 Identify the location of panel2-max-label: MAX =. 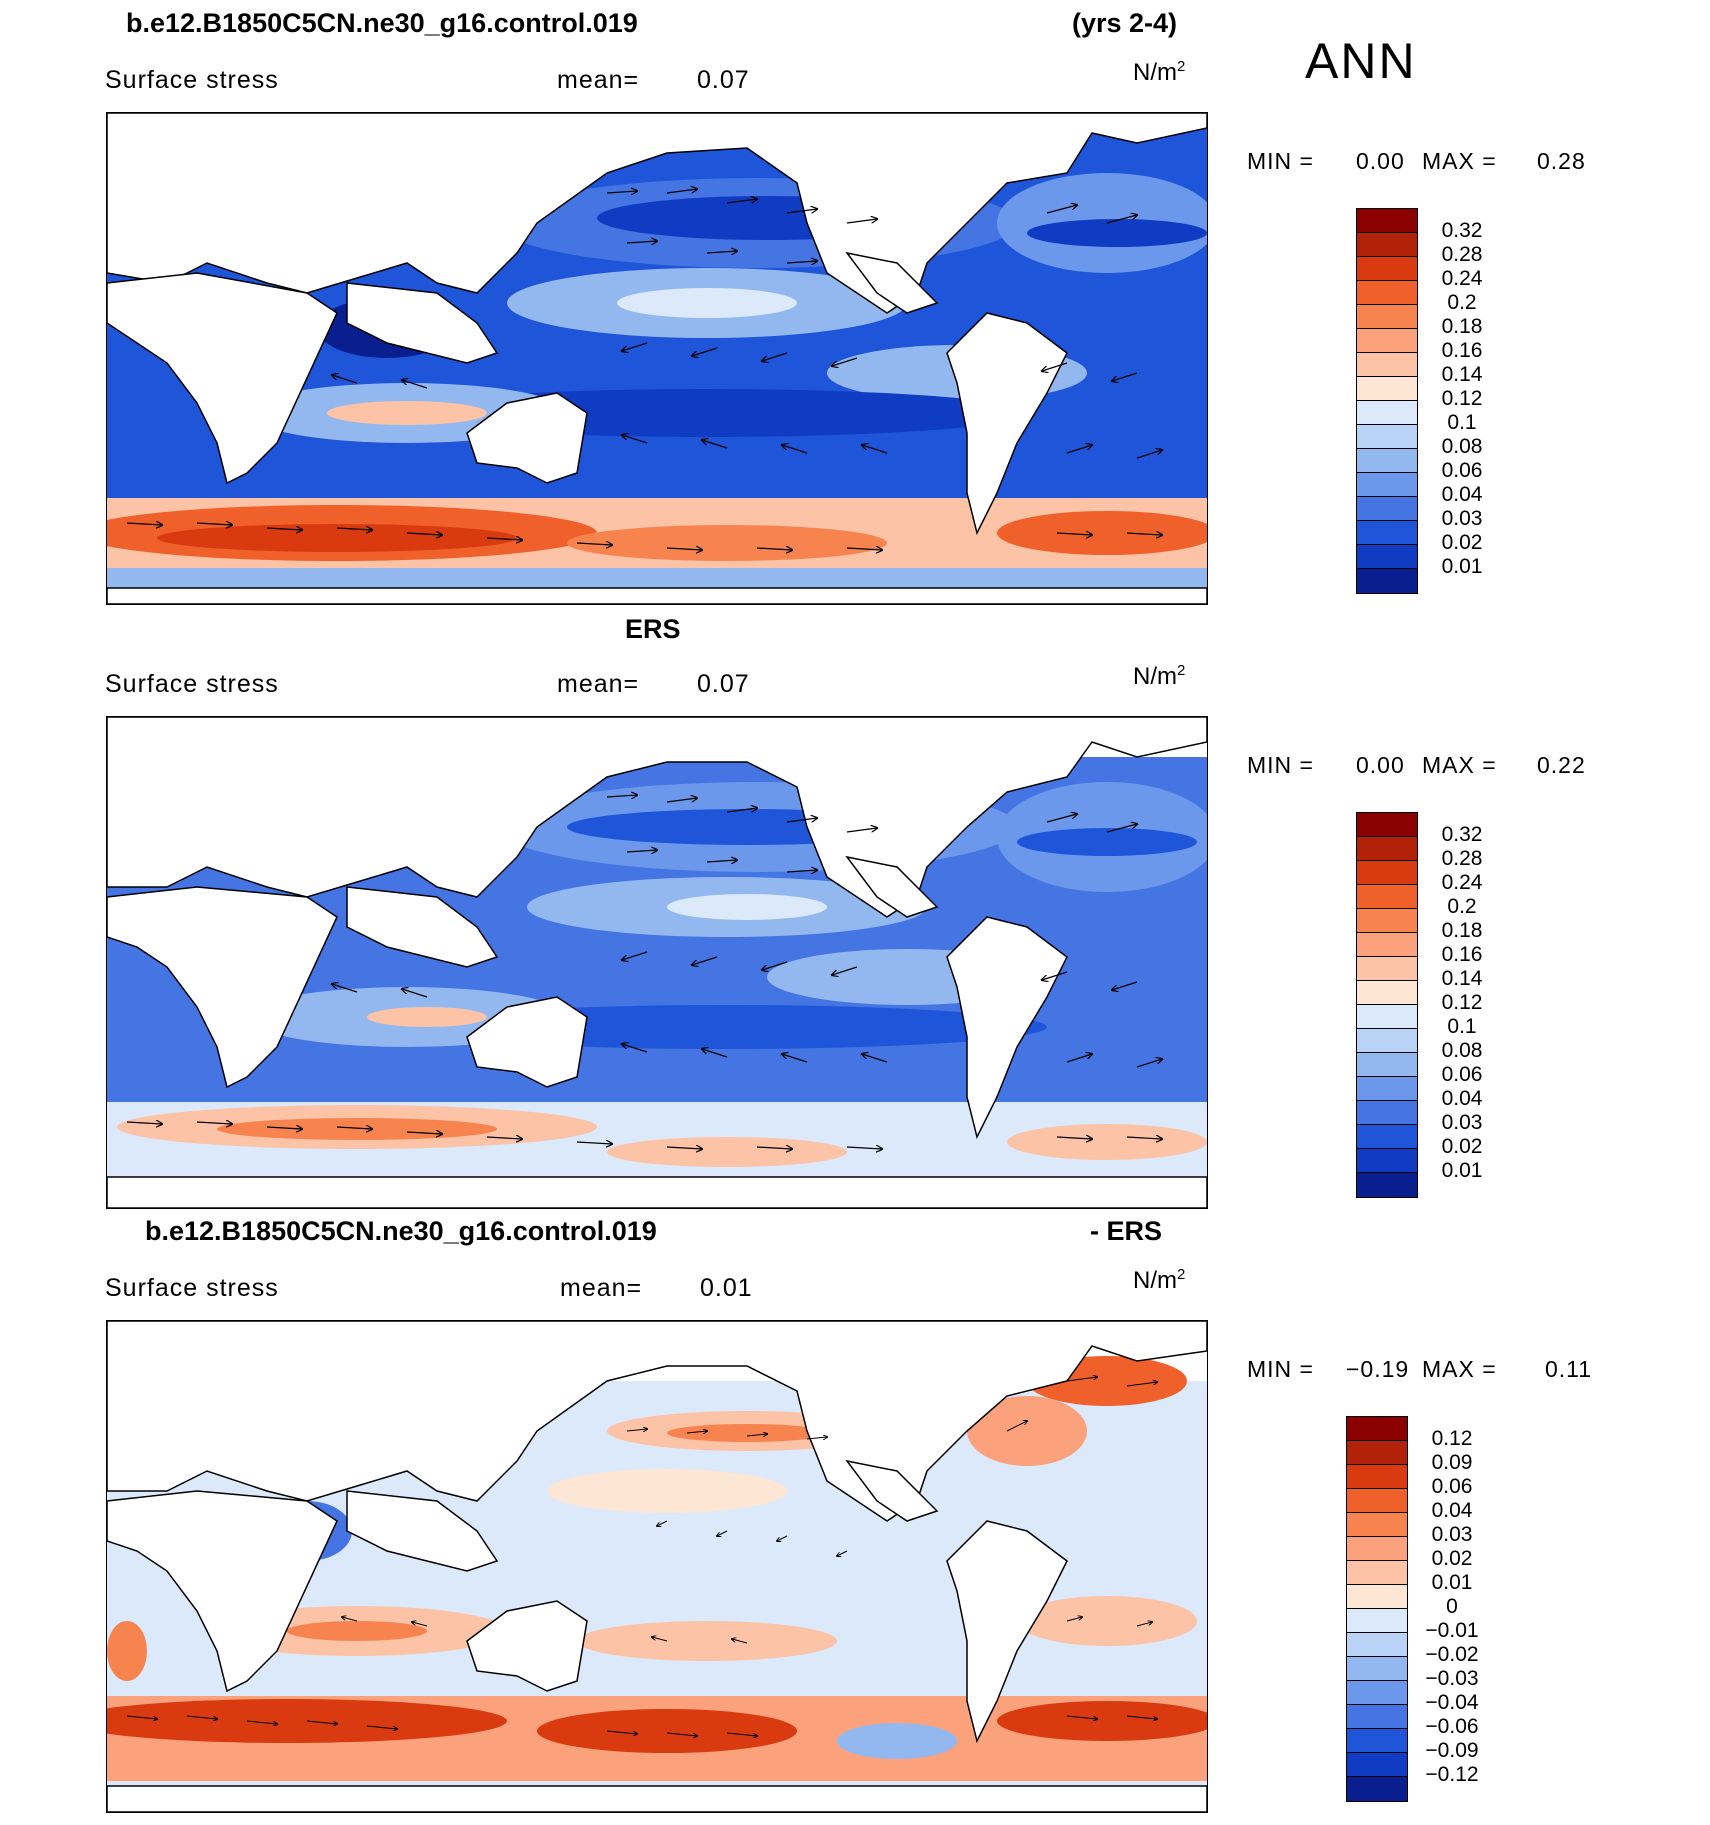
(1459, 765).